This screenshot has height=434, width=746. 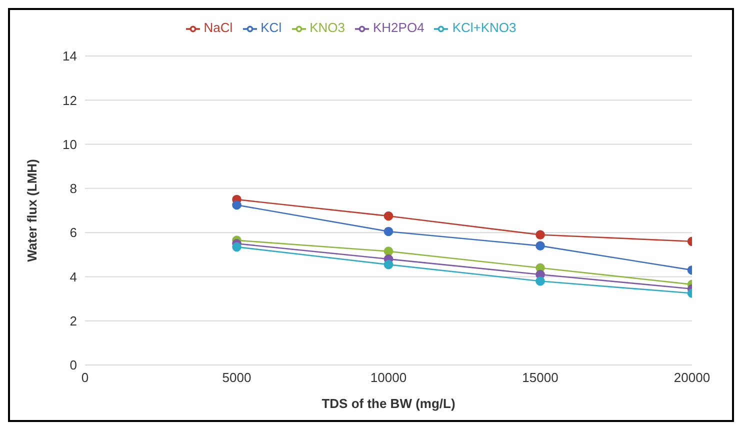 What do you see at coordinates (69, 56) in the screenshot?
I see `y-tick-label: 14` at bounding box center [69, 56].